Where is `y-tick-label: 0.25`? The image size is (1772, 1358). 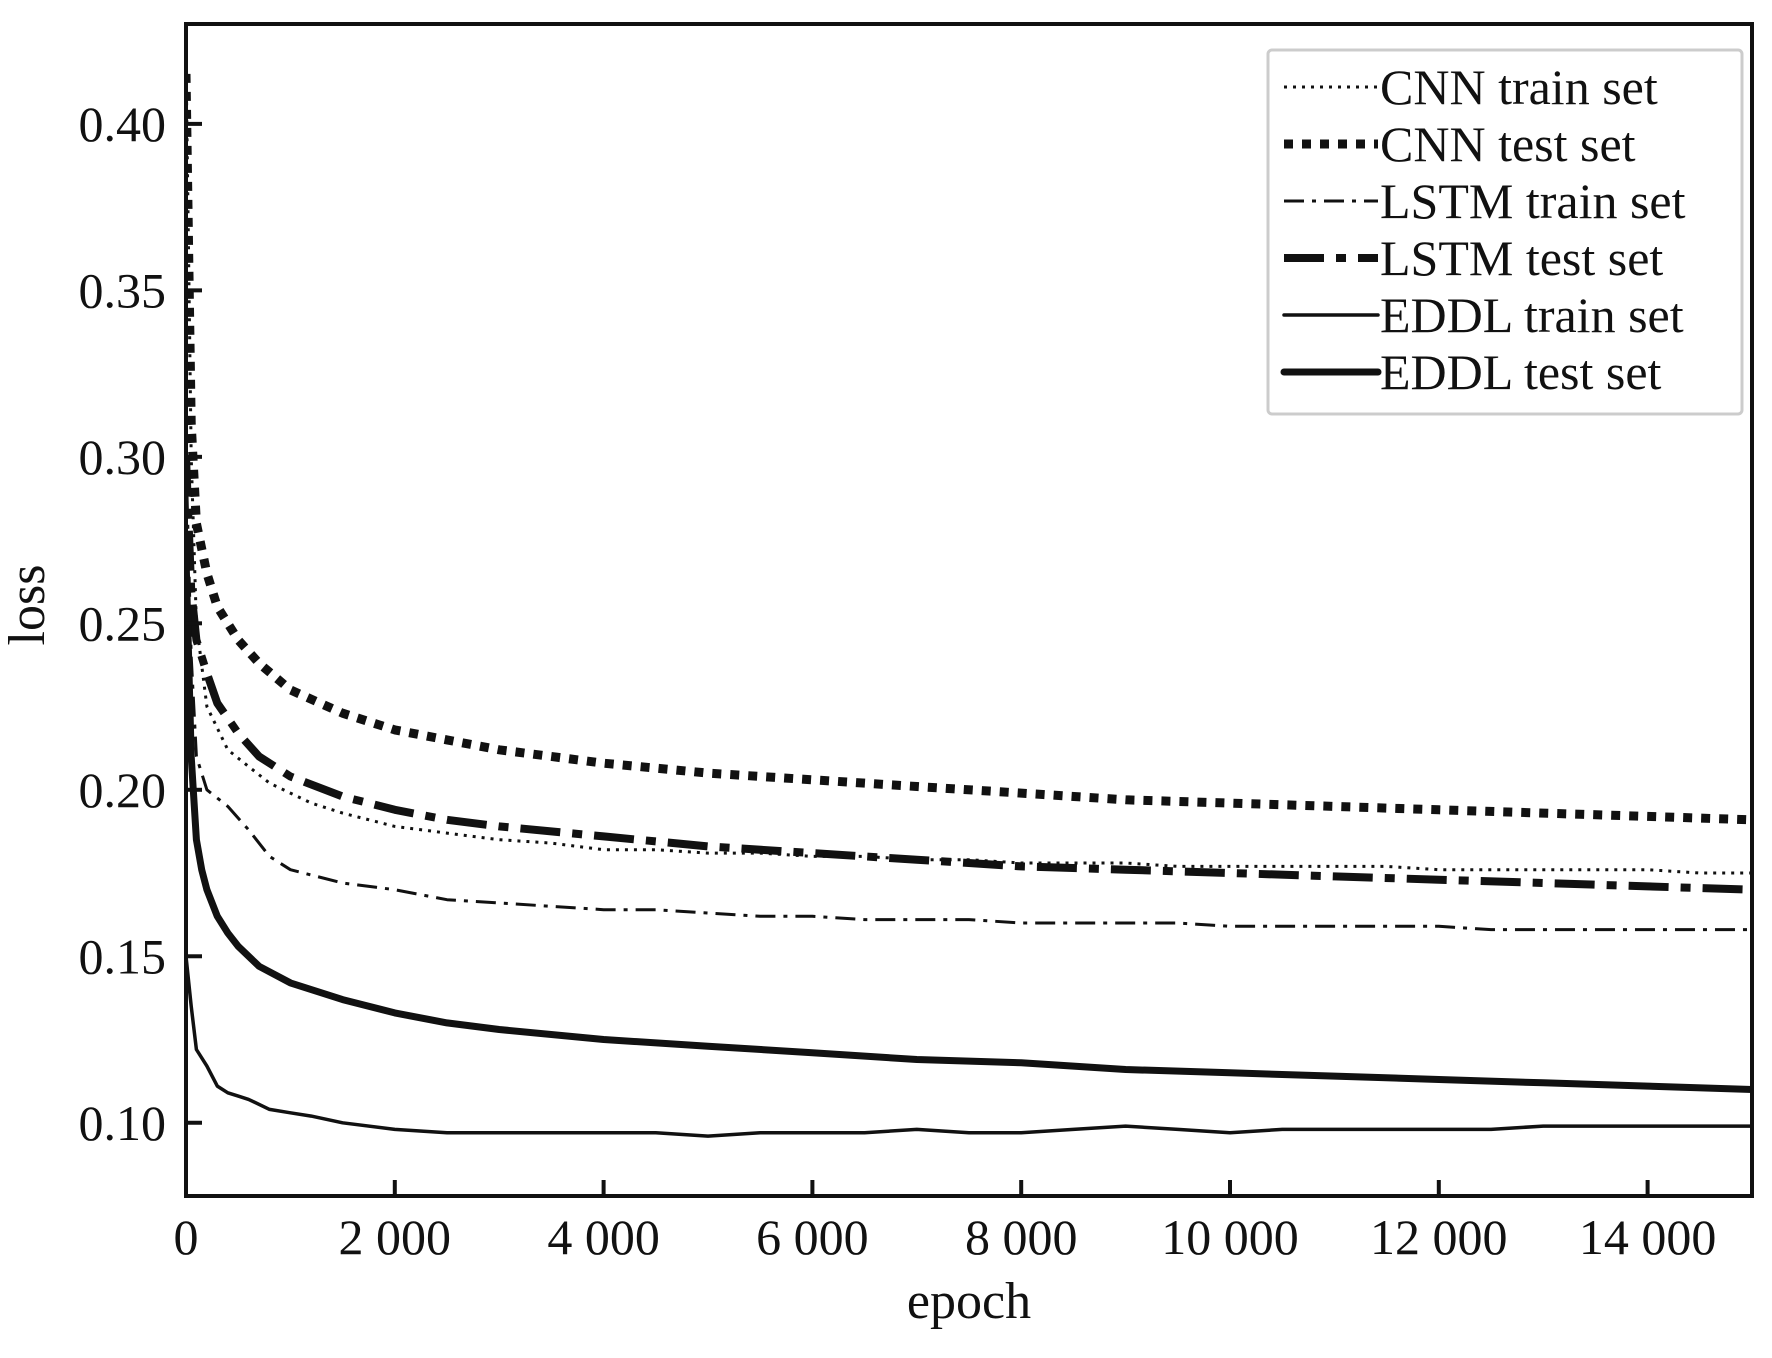
y-tick-label: 0.25 is located at coordinates (123, 623).